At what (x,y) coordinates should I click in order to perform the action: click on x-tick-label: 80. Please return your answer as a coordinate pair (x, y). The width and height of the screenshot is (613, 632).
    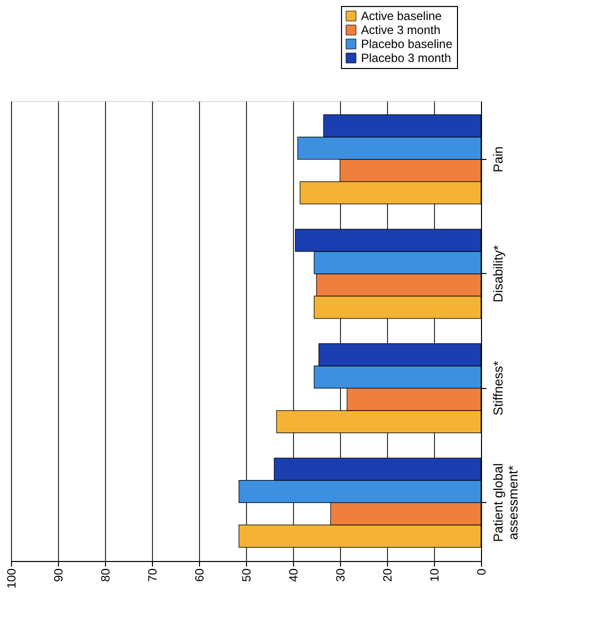
    Looking at the image, I should click on (105, 575).